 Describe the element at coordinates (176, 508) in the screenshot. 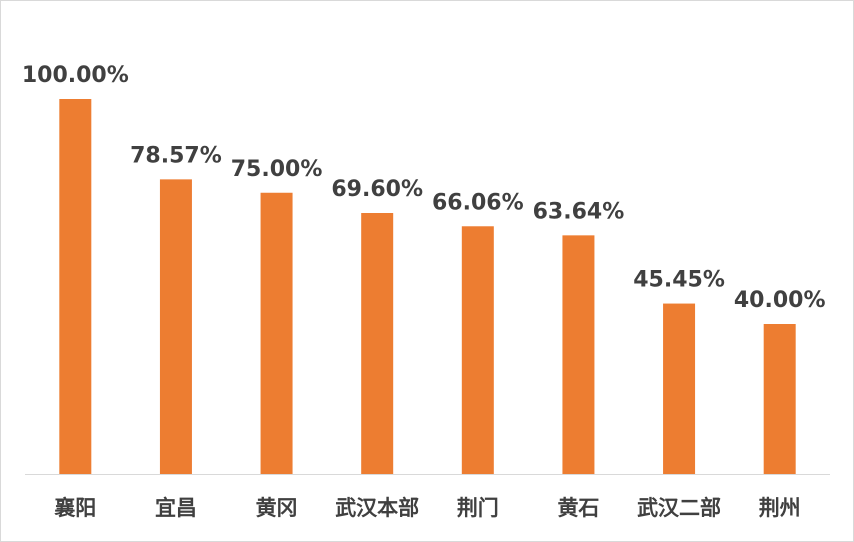

I see `category-label-2: 宜昌` at that location.